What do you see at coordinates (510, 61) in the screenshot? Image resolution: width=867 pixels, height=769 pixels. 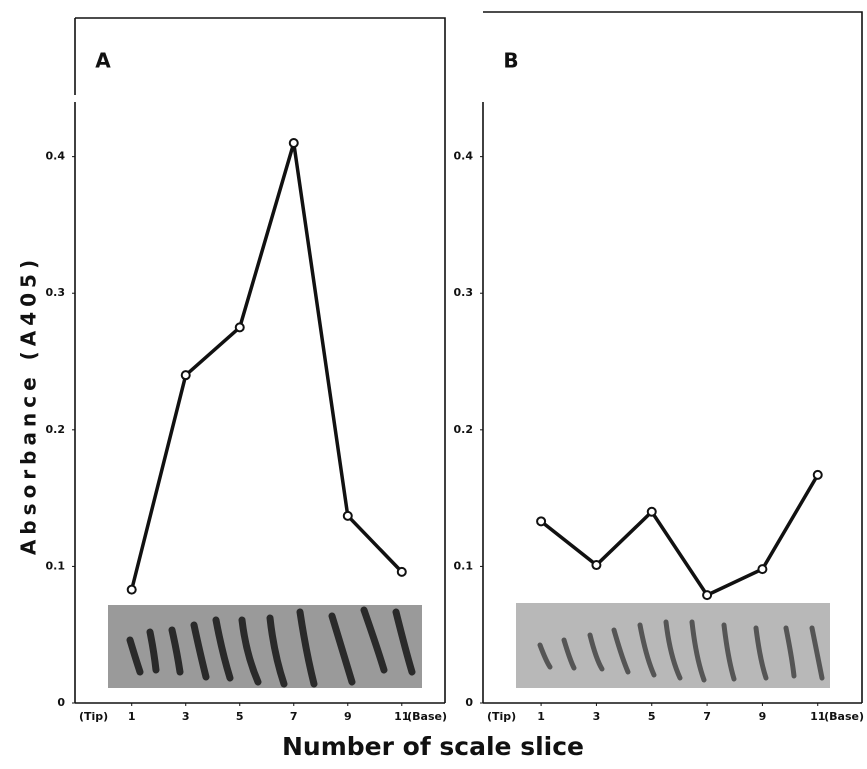 I see `panel-label: B` at bounding box center [510, 61].